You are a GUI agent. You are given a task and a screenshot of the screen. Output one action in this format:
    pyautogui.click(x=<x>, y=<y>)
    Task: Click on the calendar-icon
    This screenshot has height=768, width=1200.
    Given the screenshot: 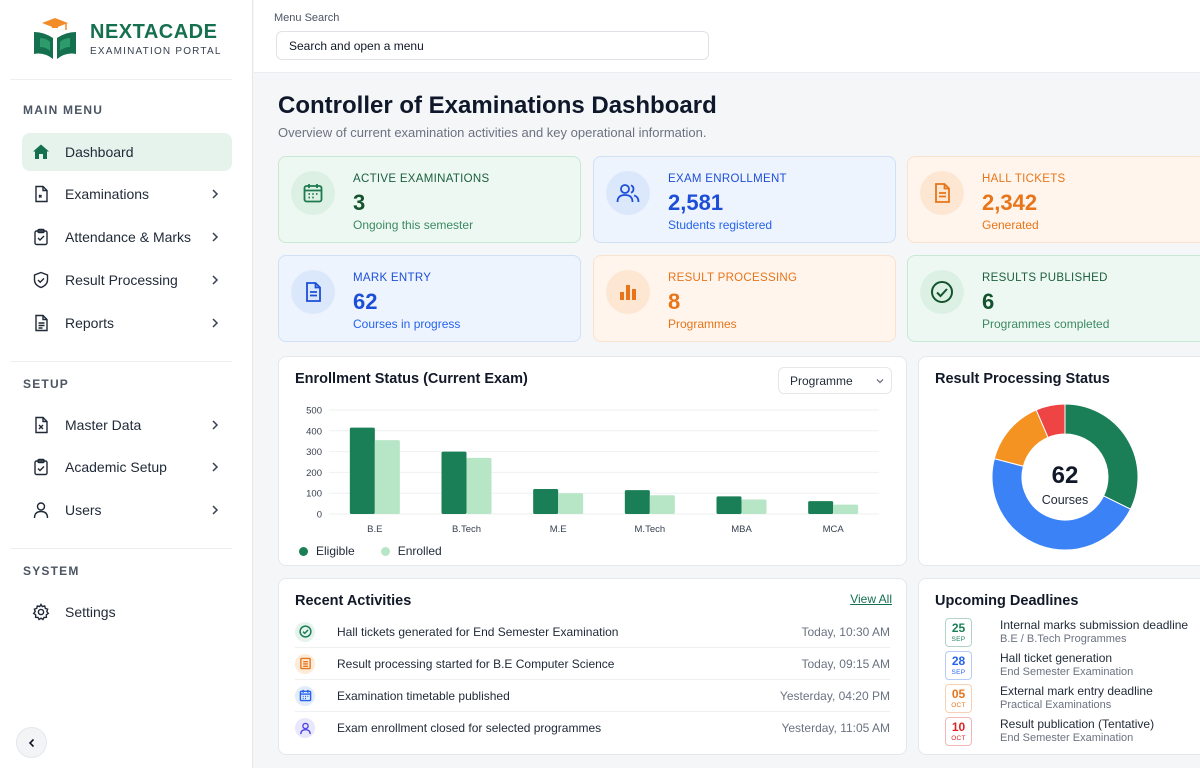 What is the action you would take?
    pyautogui.click(x=305, y=695)
    